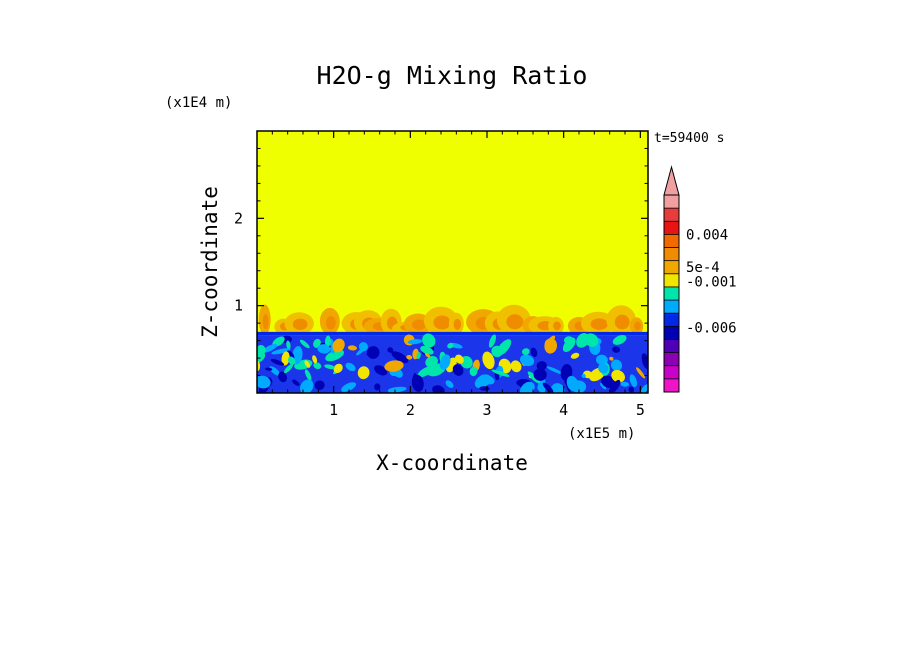 Image resolution: width=904 pixels, height=654 pixels. Describe the element at coordinates (210, 262) in the screenshot. I see `y-axis-label: Z-coordinate` at that location.